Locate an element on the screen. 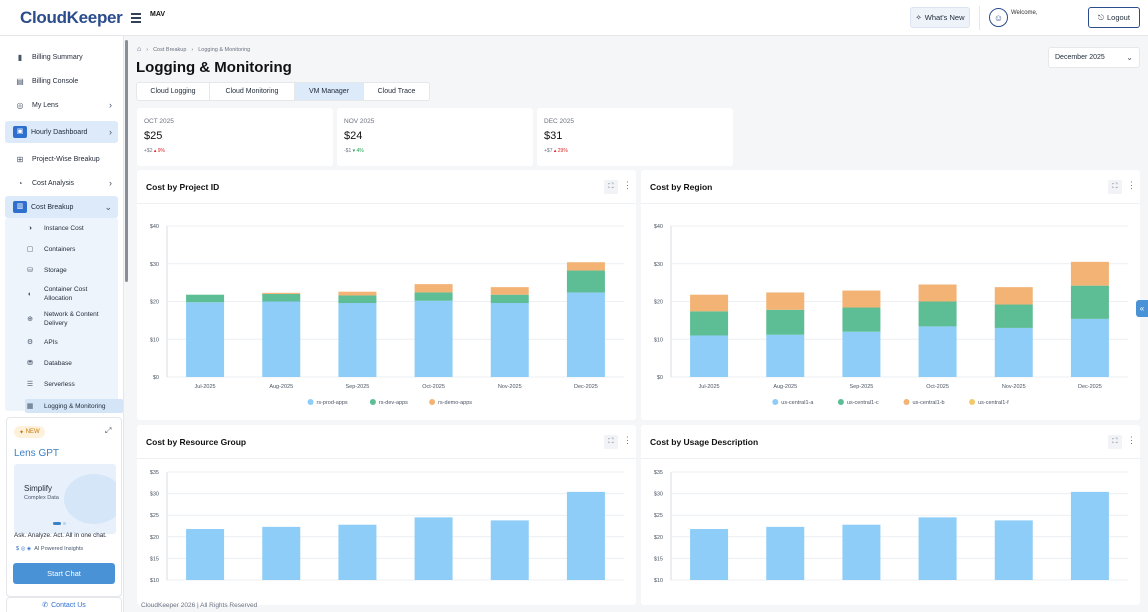 This screenshot has width=1148, height=612. legend-label: us-central1-c is located at coordinates (863, 403).